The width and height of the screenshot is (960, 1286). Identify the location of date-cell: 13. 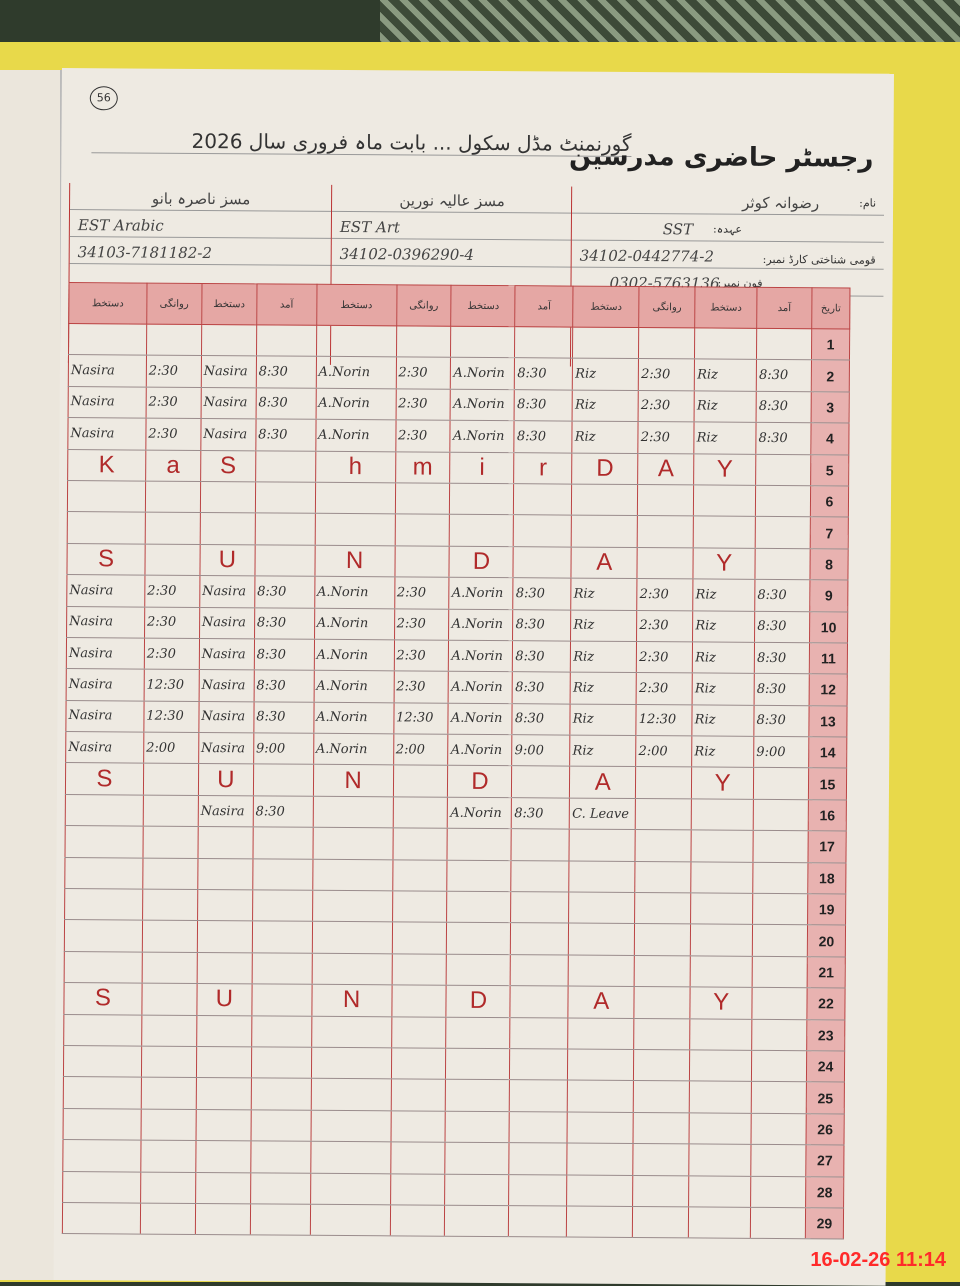
(828, 721).